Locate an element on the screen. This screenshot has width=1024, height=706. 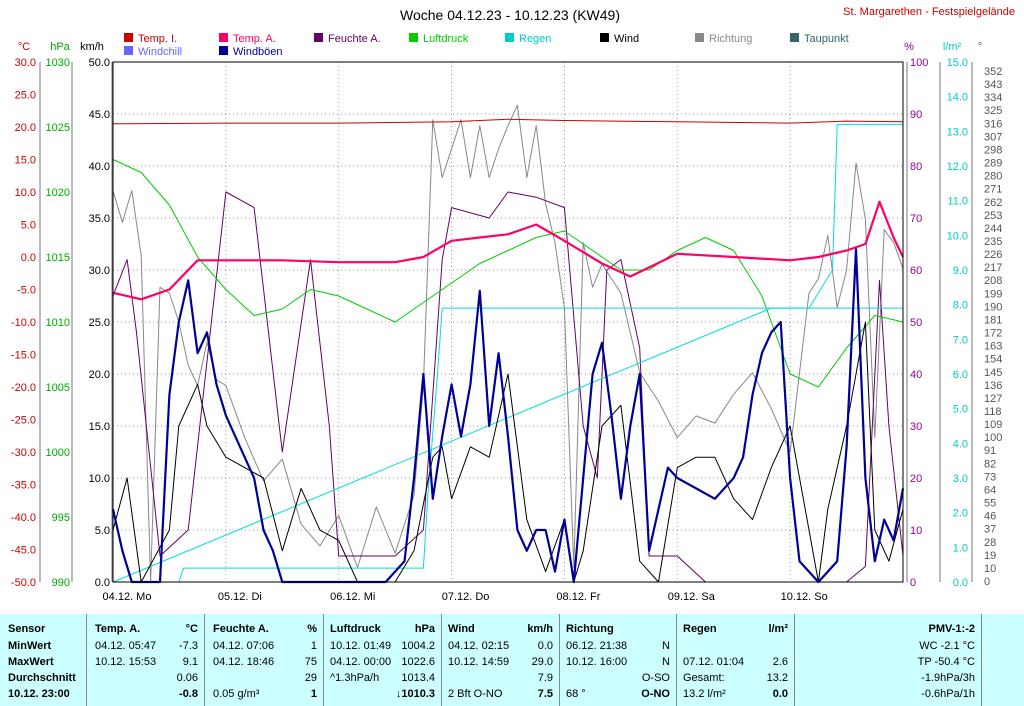
press-tick: 1005 is located at coordinates (58, 388).